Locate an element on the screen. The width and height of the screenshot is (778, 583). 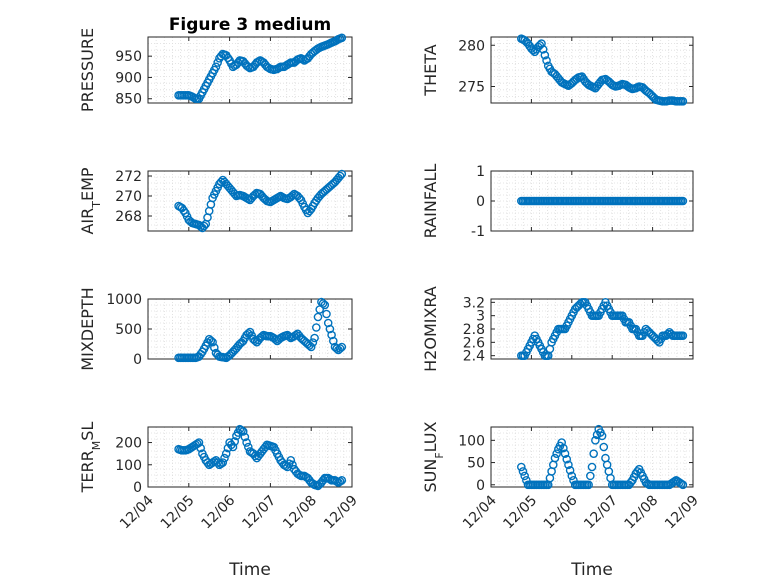
x-tick-label: 12/07 is located at coordinates (601, 513).